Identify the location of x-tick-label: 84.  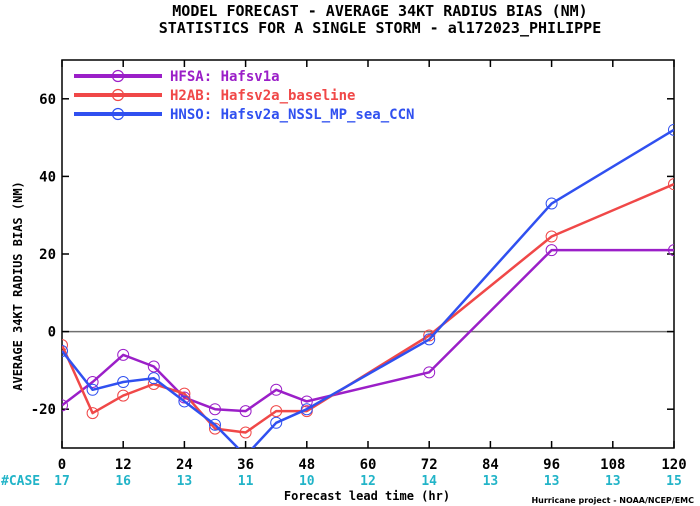
(490, 465).